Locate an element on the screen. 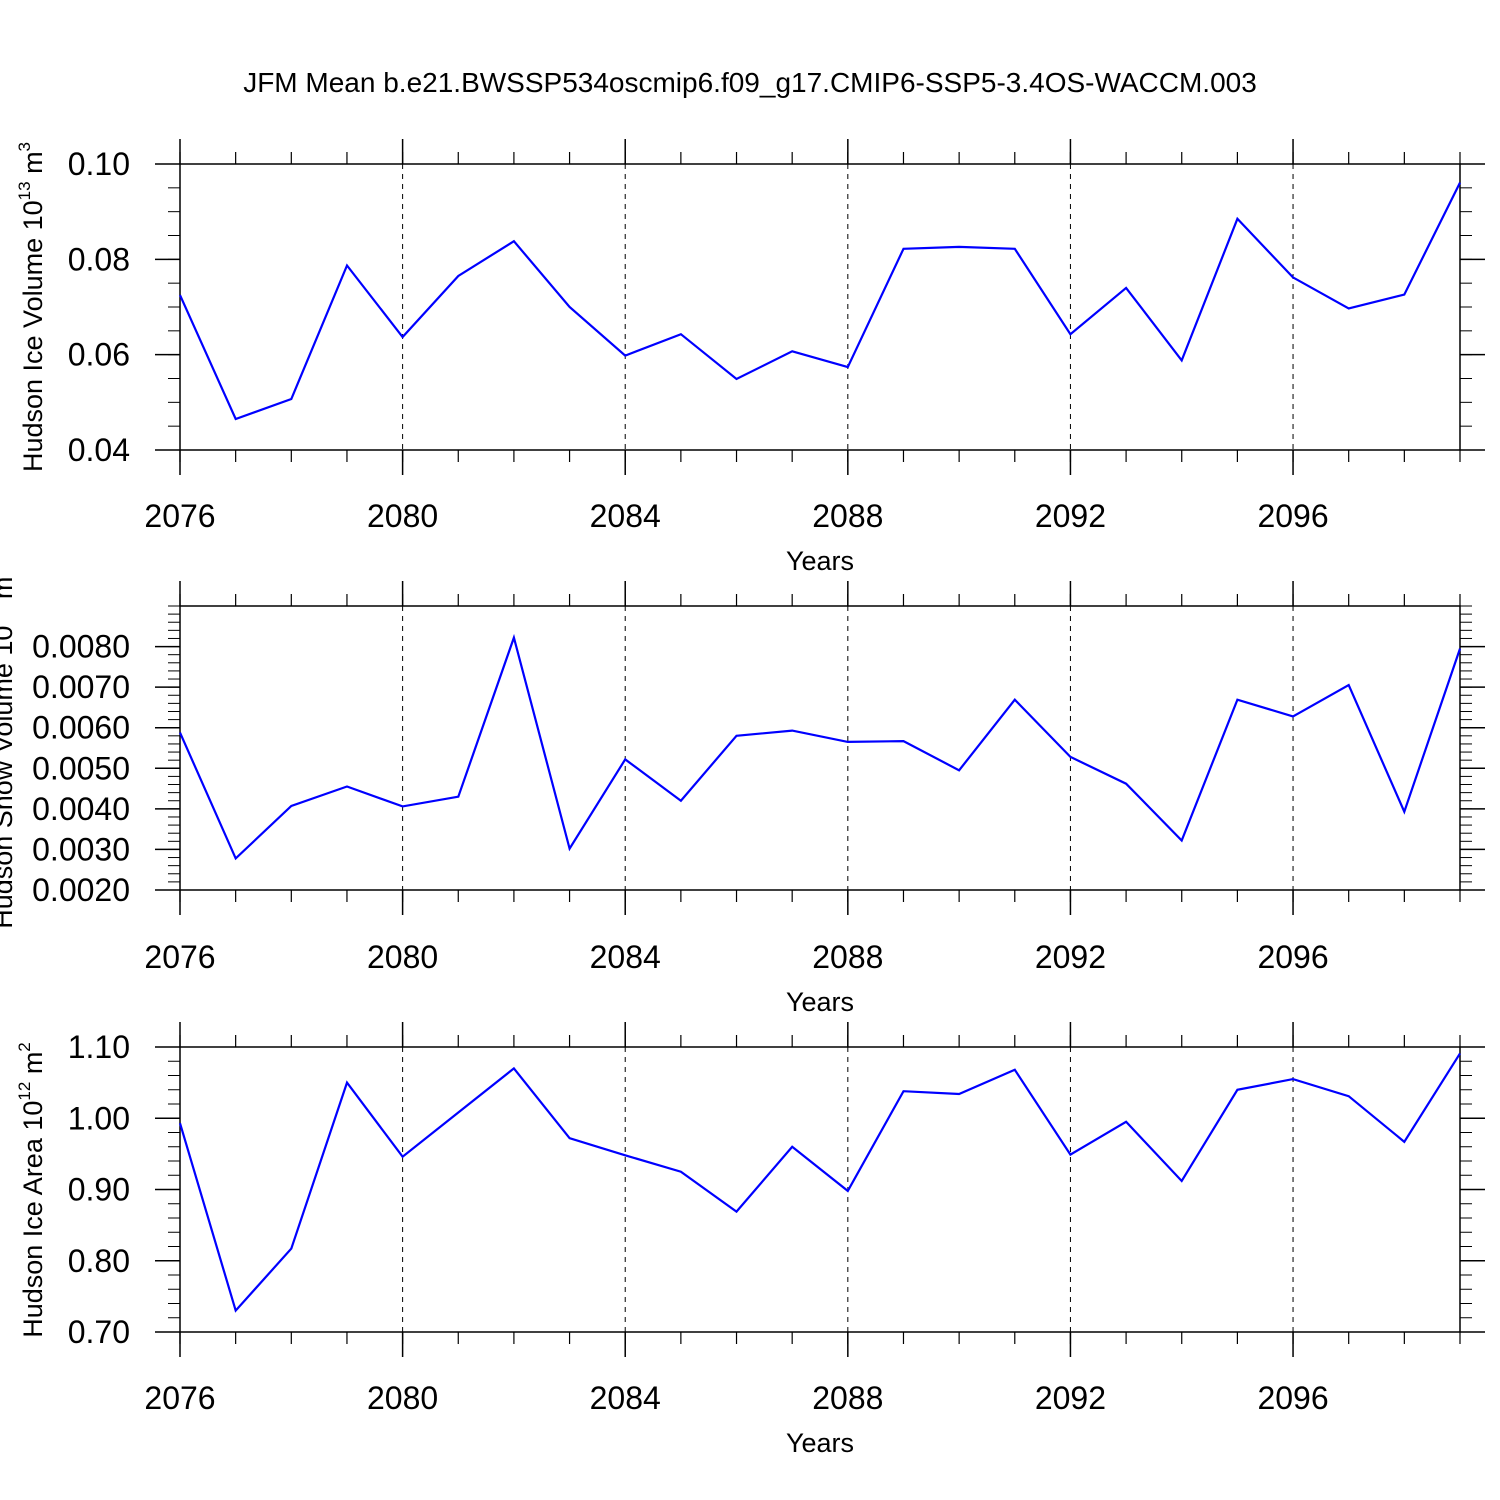  y-tick-label: 0.0050 is located at coordinates (81, 768).